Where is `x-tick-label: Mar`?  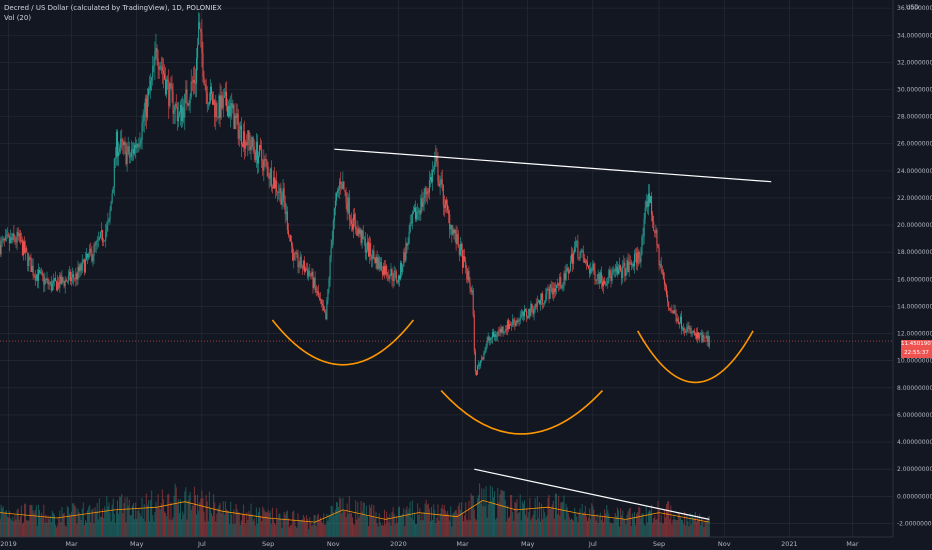 x-tick-label: Mar is located at coordinates (852, 544).